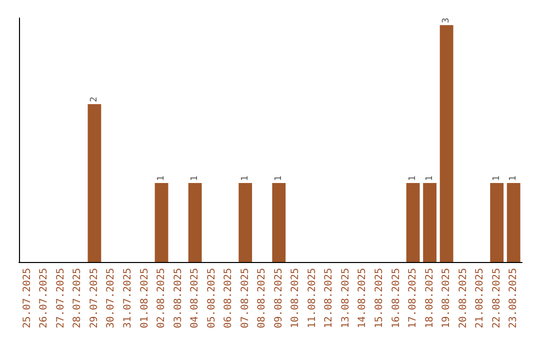 This screenshot has width=540, height=340. I want to click on x-tick-label: 19.08.2025, so click(446, 298).